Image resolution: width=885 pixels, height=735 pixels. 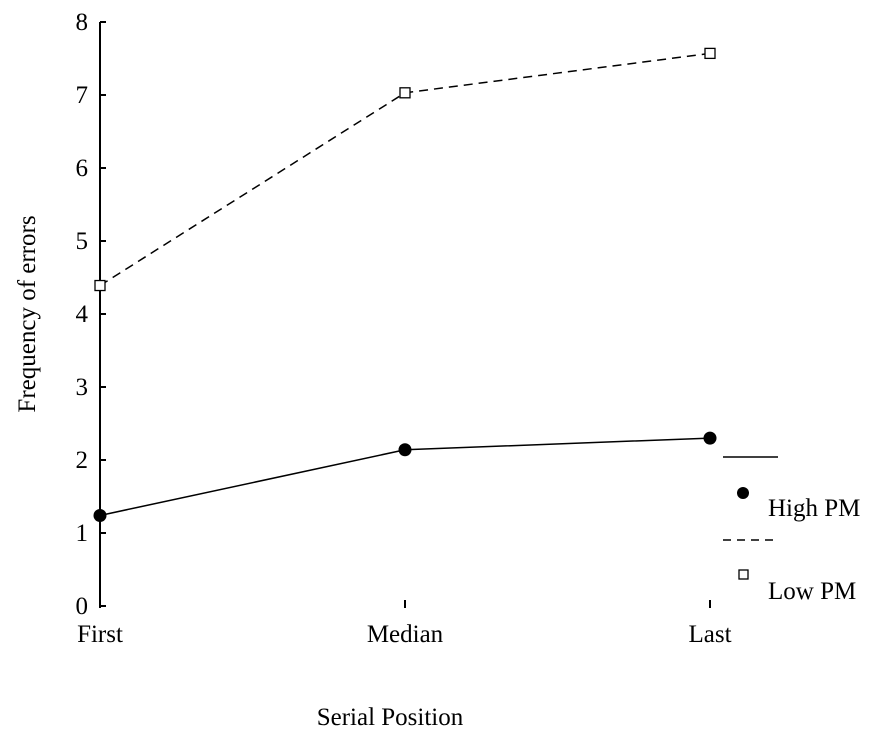 What do you see at coordinates (82, 387) in the screenshot?
I see `y-tick-label: 3` at bounding box center [82, 387].